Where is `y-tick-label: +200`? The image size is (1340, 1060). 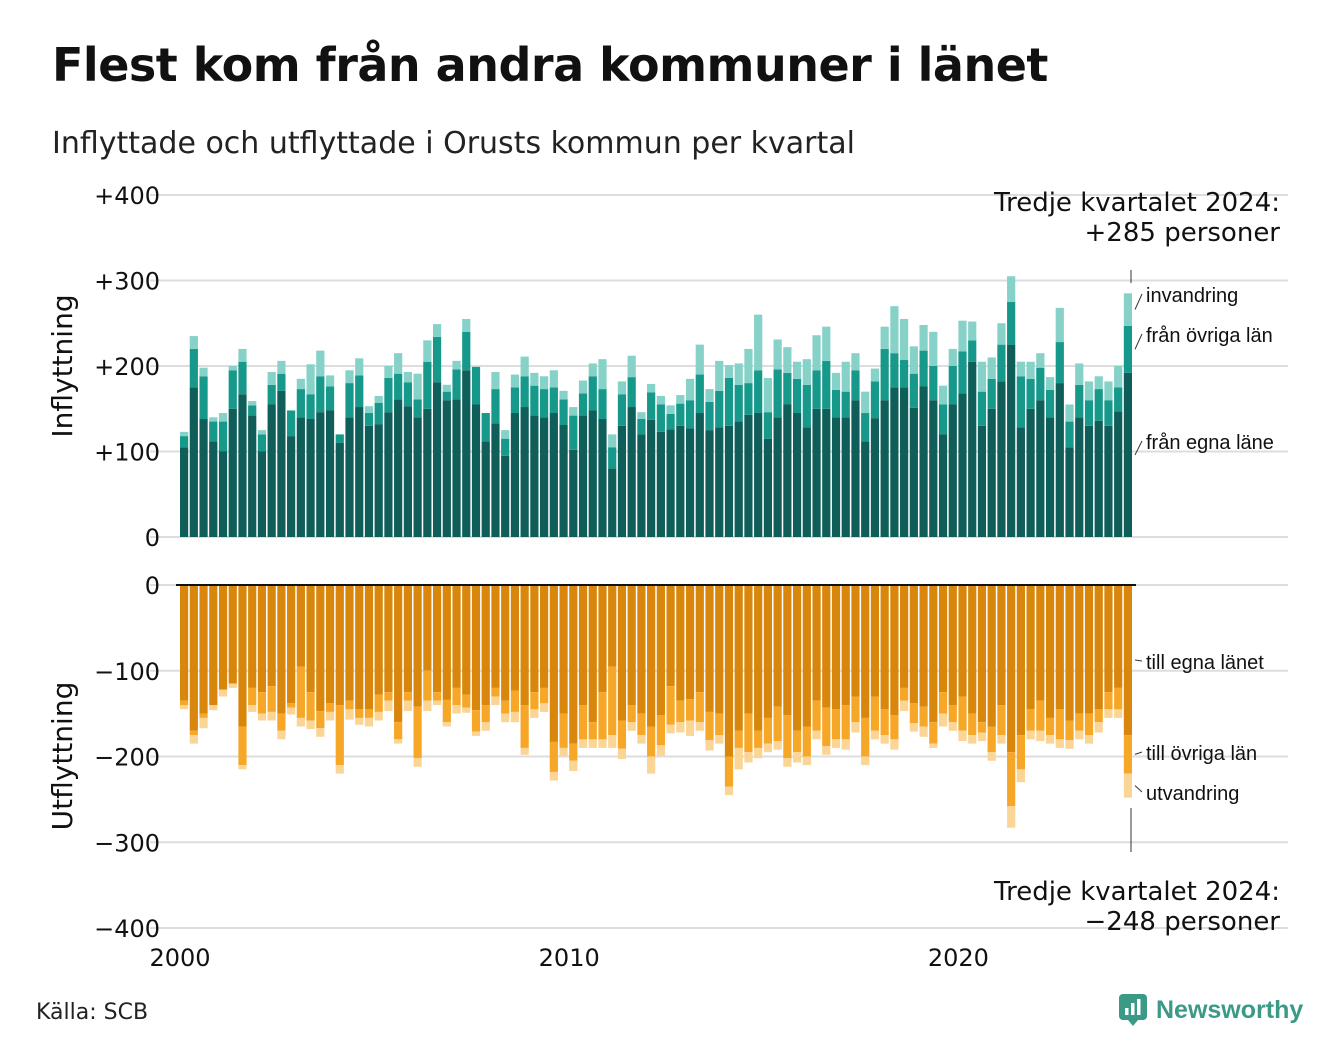 y-tick-label: +200 is located at coordinates (127, 367).